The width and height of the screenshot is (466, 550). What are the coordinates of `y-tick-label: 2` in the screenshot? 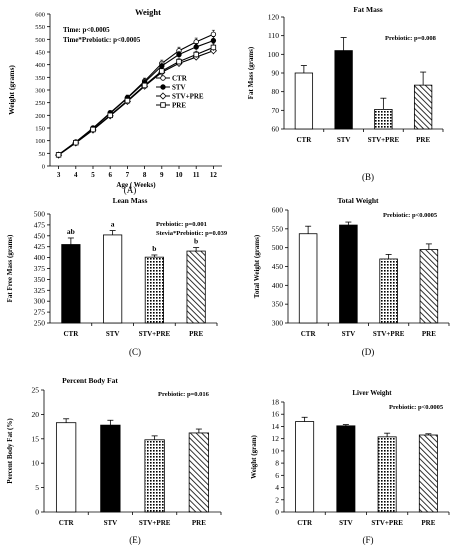 It's located at (277, 499).